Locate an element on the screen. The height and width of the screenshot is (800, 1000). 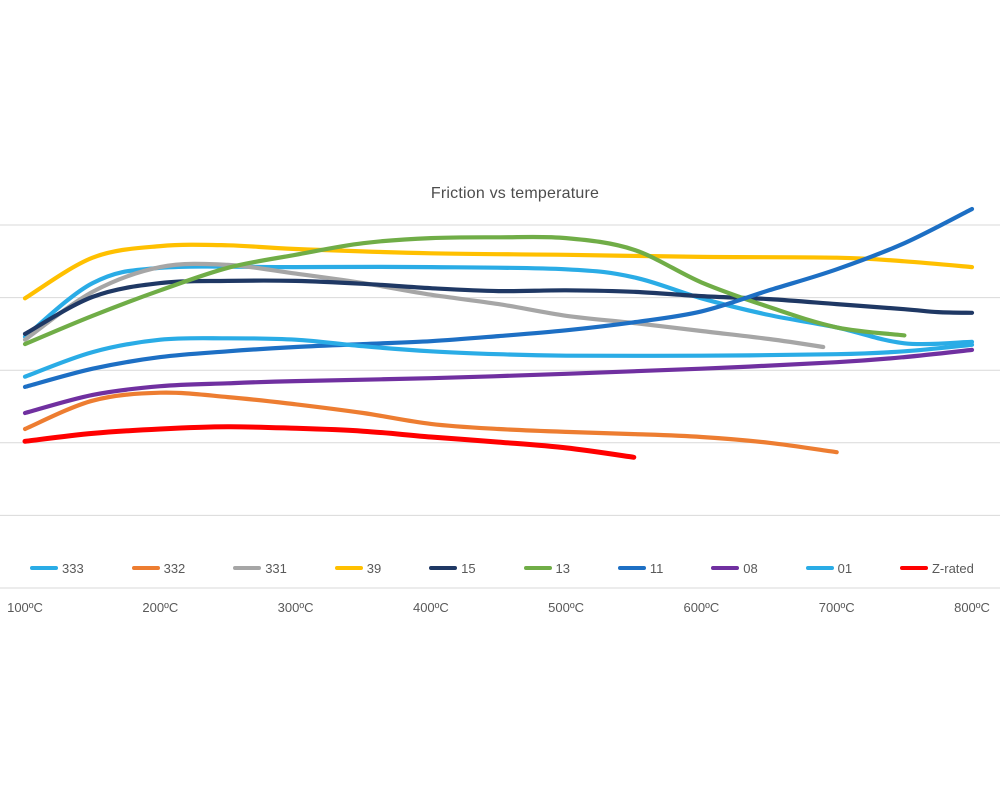
legend-label: 01 is located at coordinates (845, 568).